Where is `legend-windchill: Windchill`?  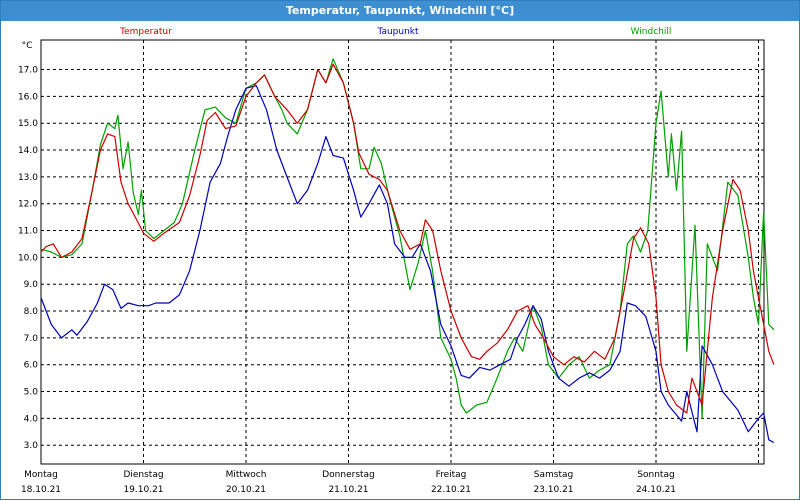 legend-windchill: Windchill is located at coordinates (651, 32).